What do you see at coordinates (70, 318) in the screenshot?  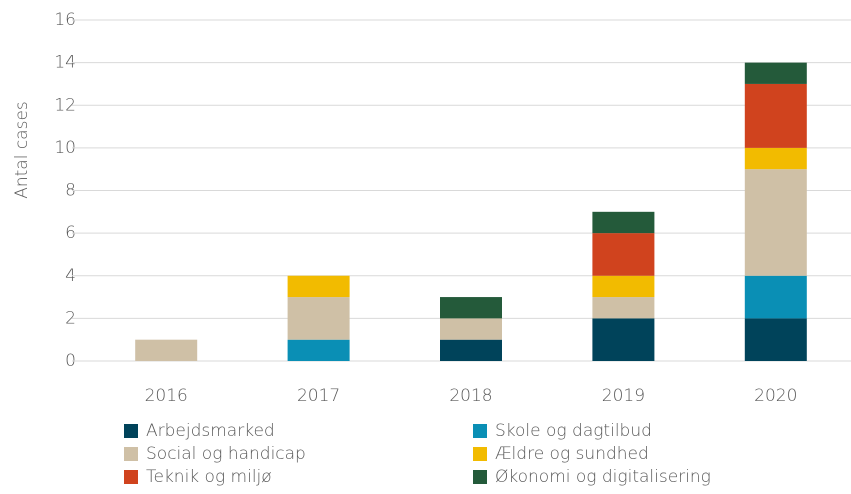 I see `y-tick-label: 2` at bounding box center [70, 318].